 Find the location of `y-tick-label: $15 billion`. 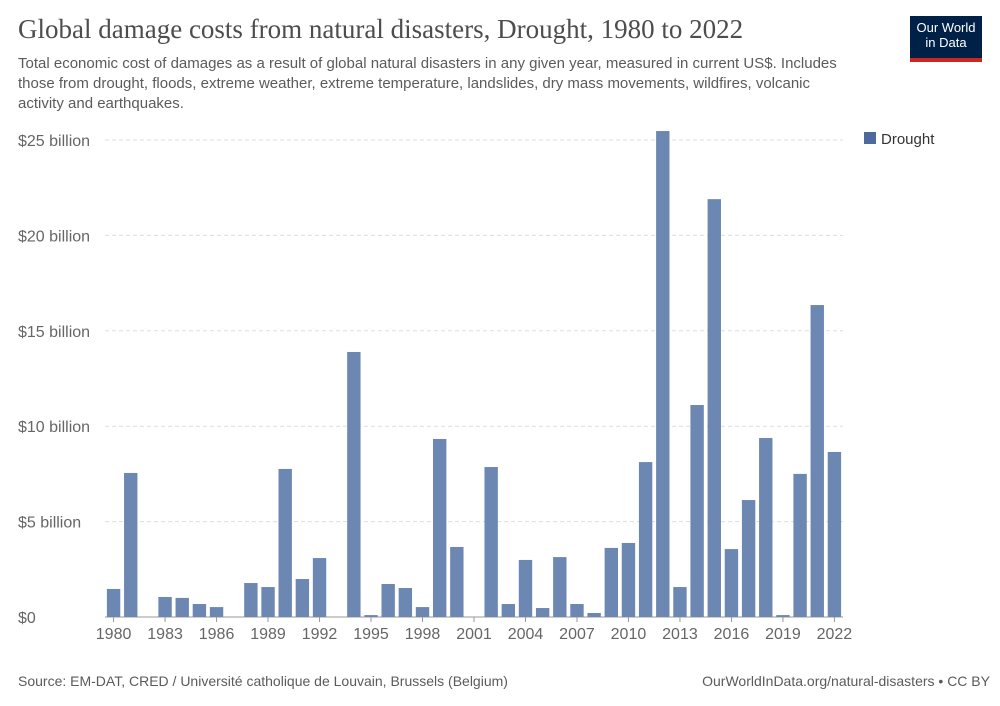

y-tick-label: $15 billion is located at coordinates (54, 332).